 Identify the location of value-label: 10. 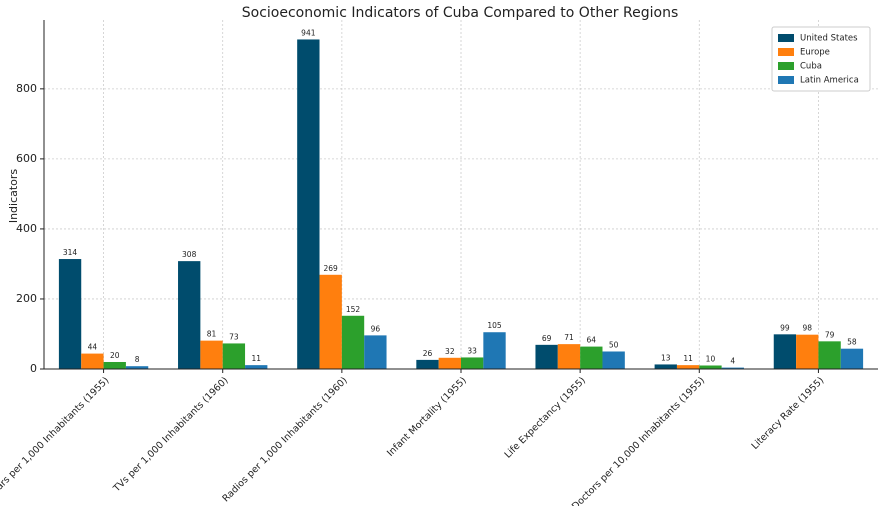
(711, 358).